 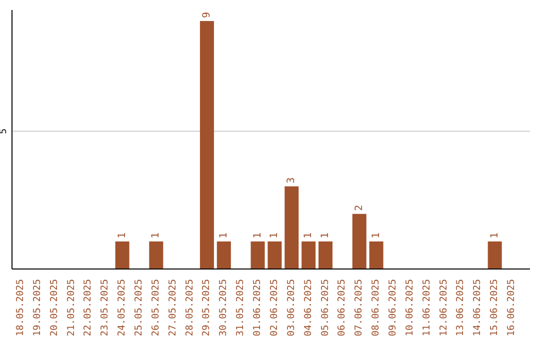 I want to click on x-tick-label: 27.05.2025, so click(x=172, y=307).